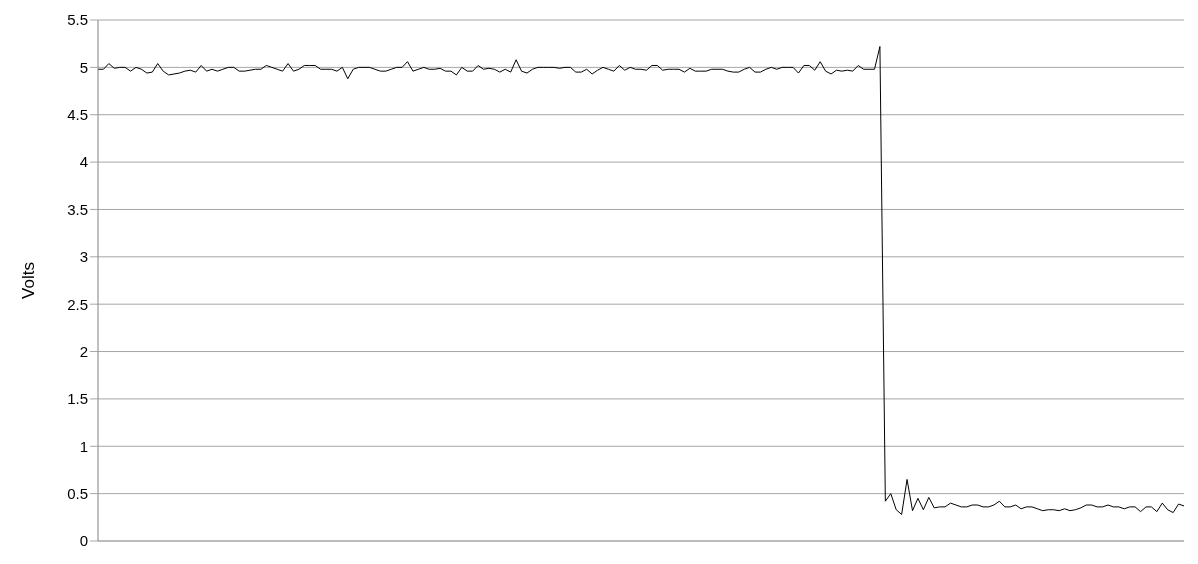 The height and width of the screenshot is (564, 1198). I want to click on y-tick-label: 4, so click(83, 162).